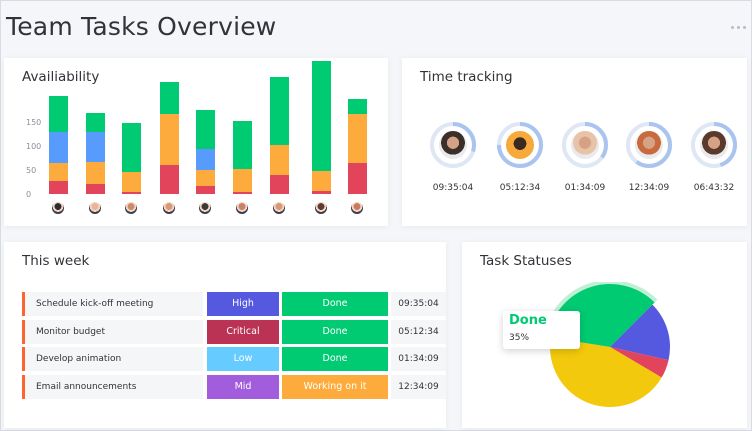 This screenshot has height=431, width=752. Describe the element at coordinates (714, 173) in the screenshot. I see `time-tracking-person: 06:43:32` at that location.